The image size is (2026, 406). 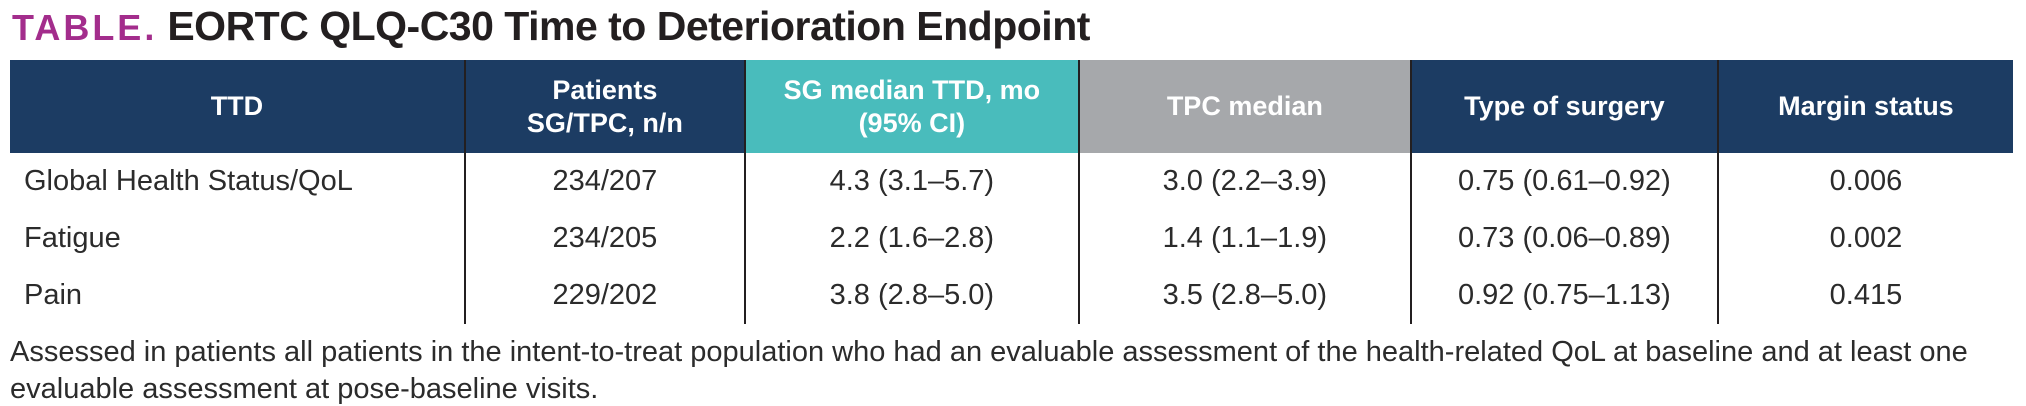 What do you see at coordinates (603, 181) in the screenshot?
I see `cell-patients: 234/207` at bounding box center [603, 181].